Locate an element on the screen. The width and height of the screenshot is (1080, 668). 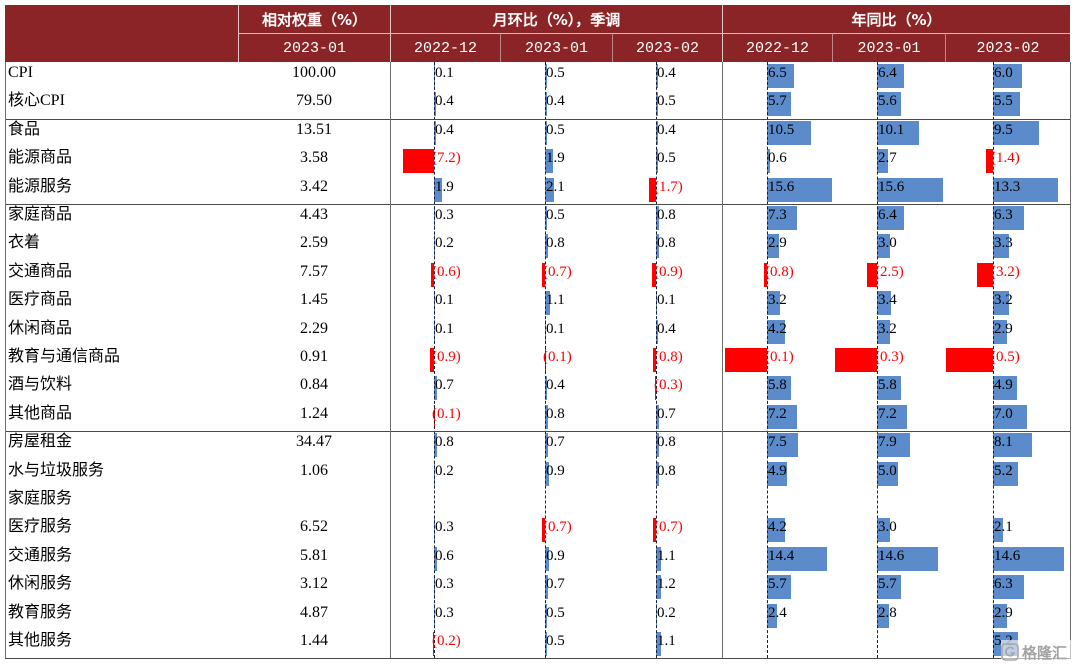
table-row: 医疗商品 1.45 0.1 1.1 0.1 3.2 3.4 3.2 is located at coordinates (535, 303).